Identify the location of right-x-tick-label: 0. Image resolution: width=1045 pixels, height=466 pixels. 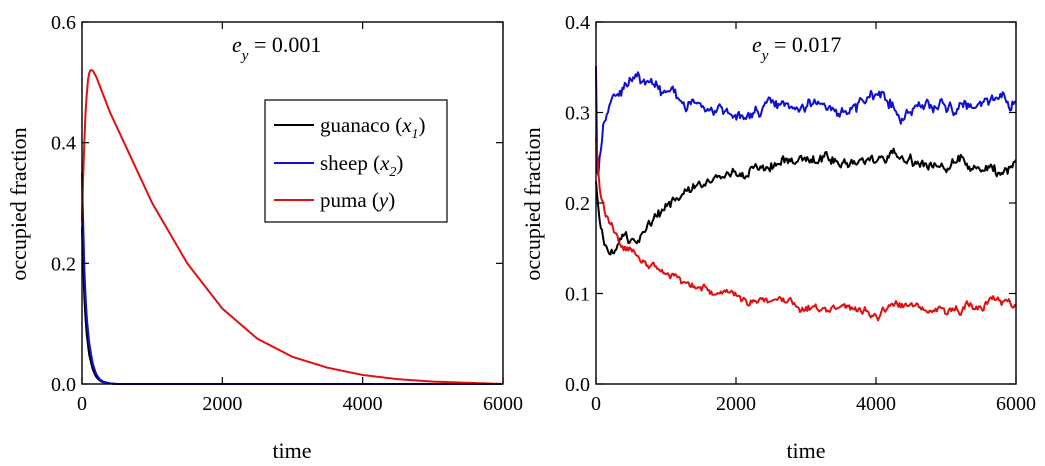
(596, 404).